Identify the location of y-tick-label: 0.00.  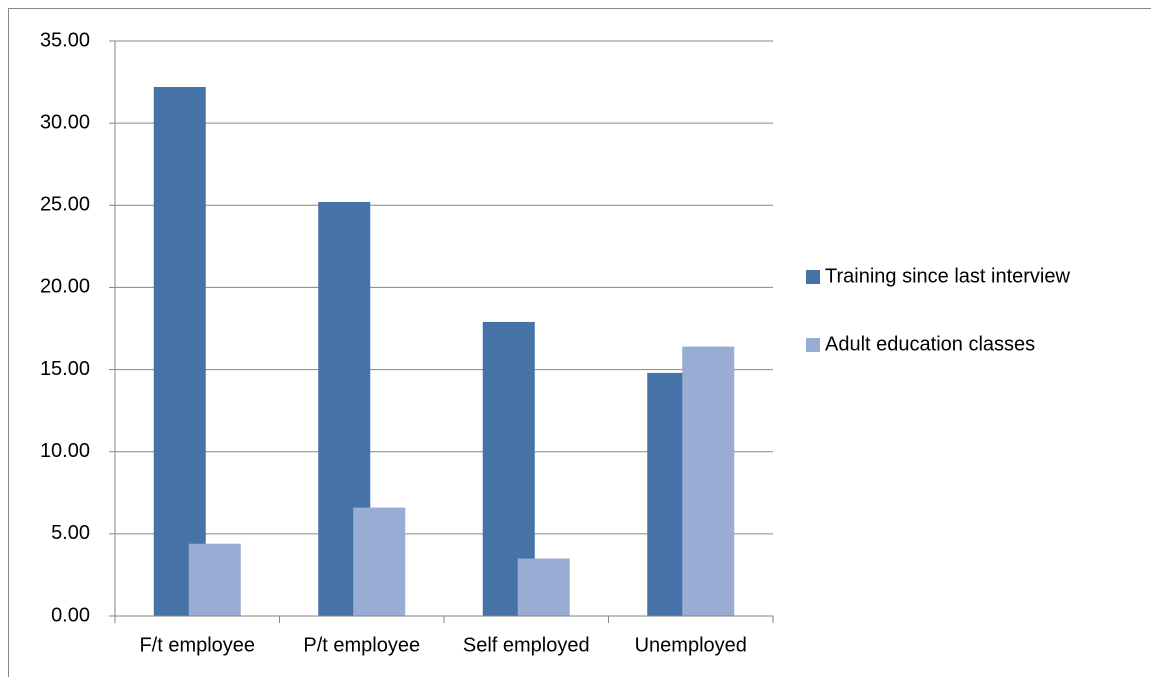
(70, 615).